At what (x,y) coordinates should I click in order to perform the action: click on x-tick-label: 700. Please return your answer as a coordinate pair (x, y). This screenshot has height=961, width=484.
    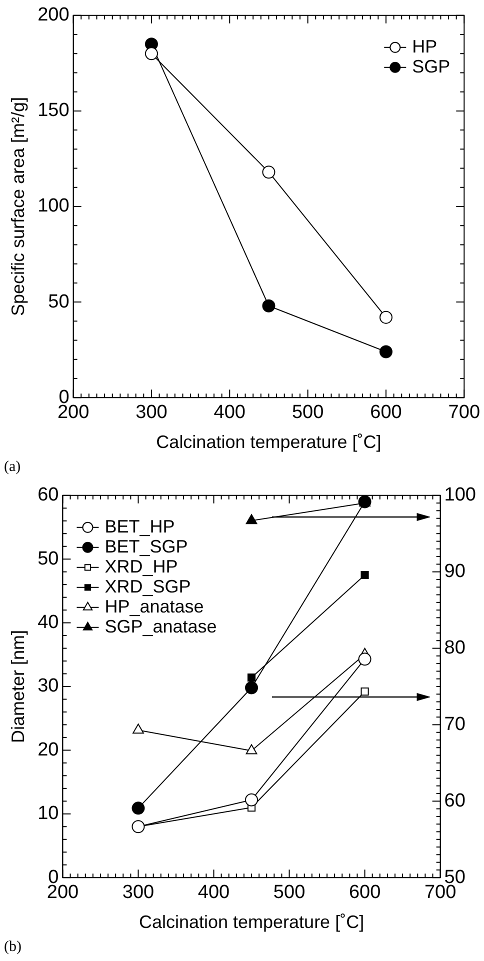
    Looking at the image, I should click on (464, 413).